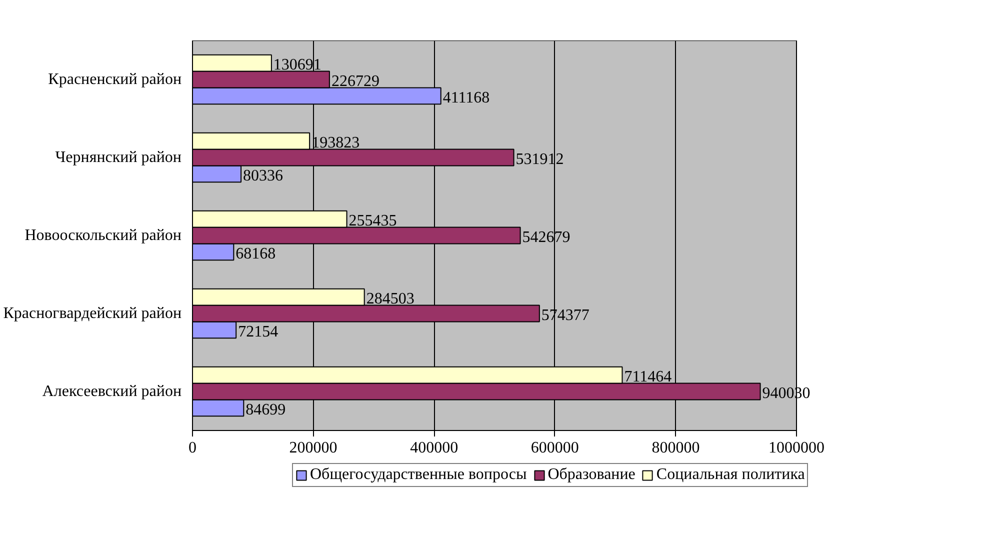 This screenshot has height=548, width=987. Describe the element at coordinates (390, 299) in the screenshot. I see `data-label: 284503` at that location.